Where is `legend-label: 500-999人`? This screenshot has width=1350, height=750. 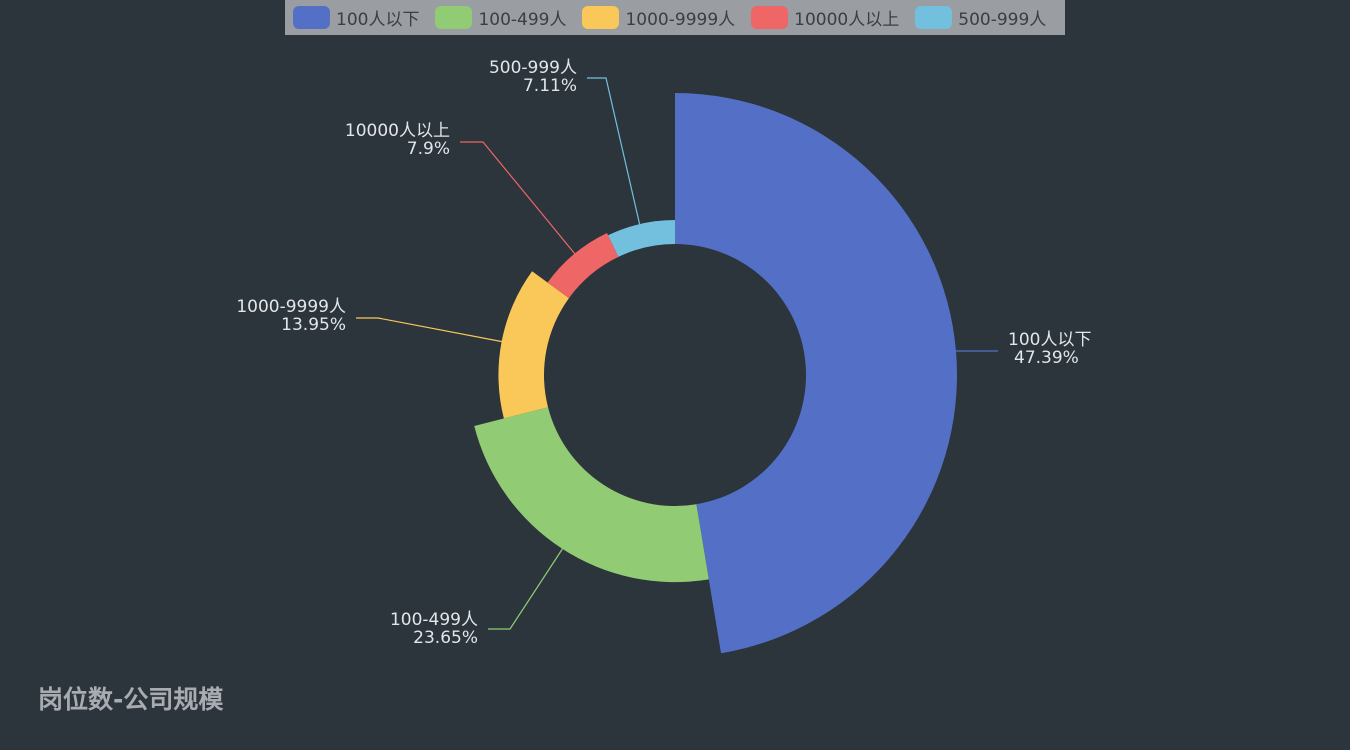
legend-label: 500-999人 is located at coordinates (1002, 20).